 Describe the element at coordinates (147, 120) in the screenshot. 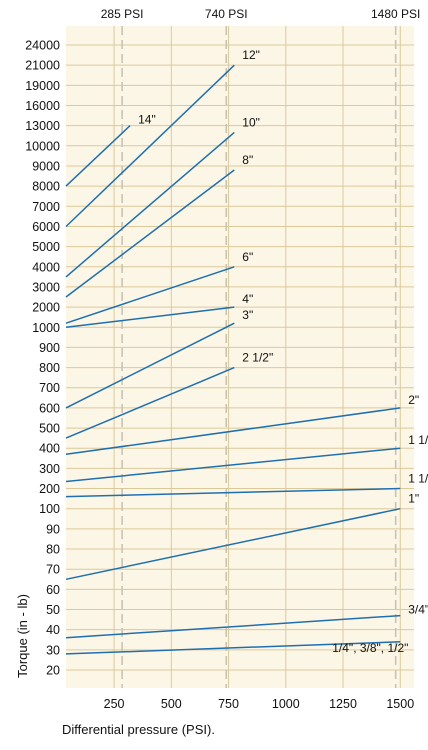

I see `series-label: 14"` at that location.